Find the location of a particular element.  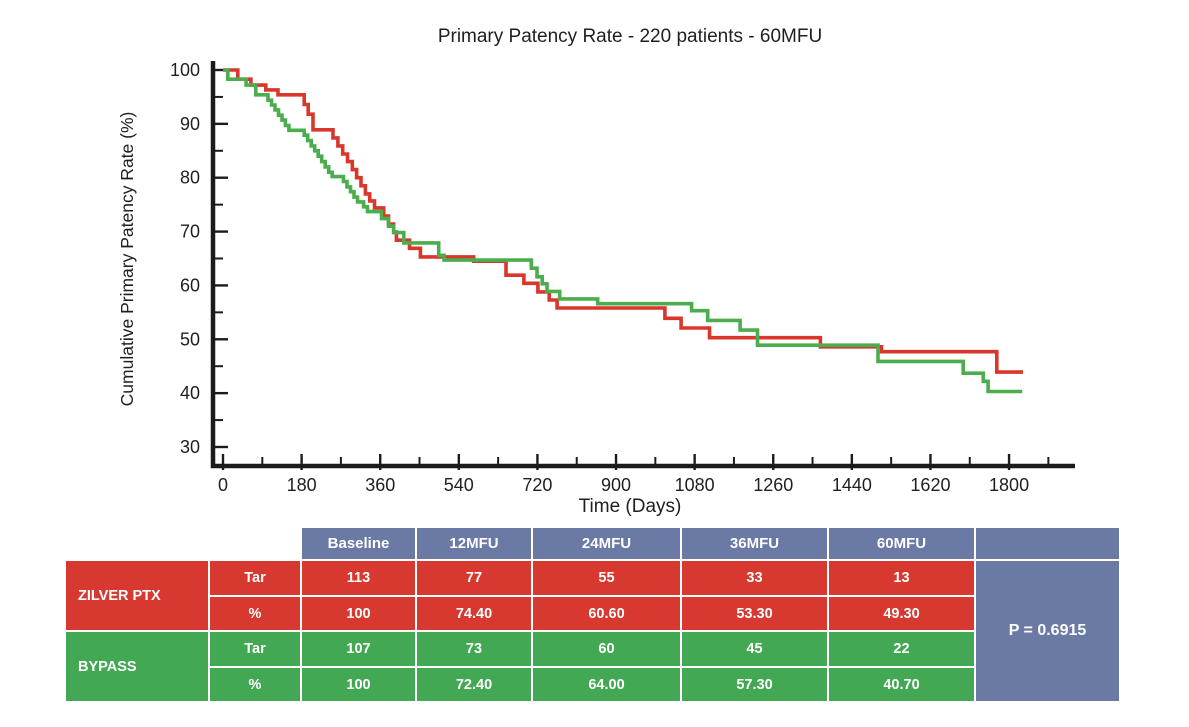

y-tick-label: 50 is located at coordinates (190, 339).